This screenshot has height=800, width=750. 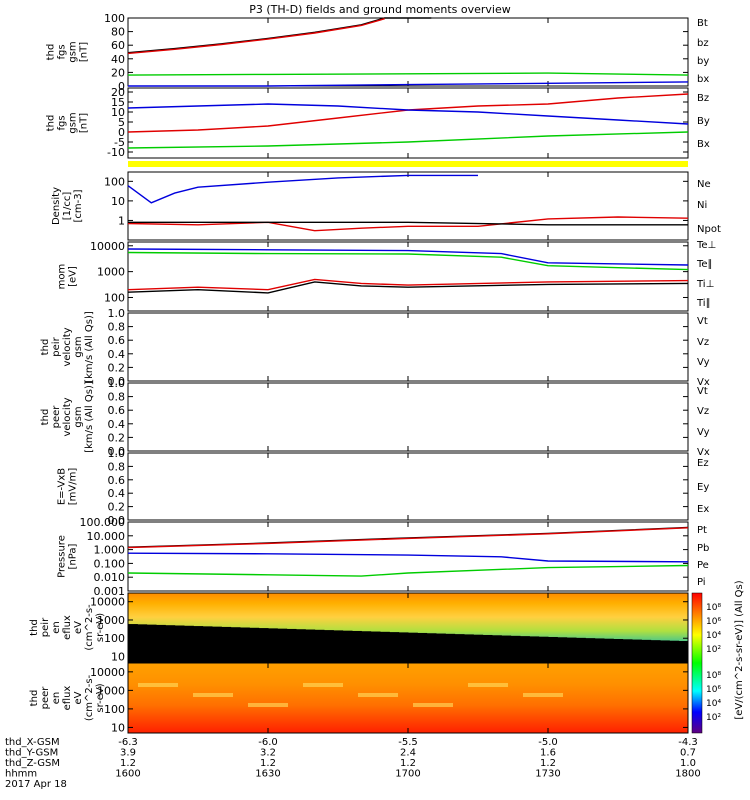 I want to click on y-tick-label: 100.000, so click(x=103, y=522).